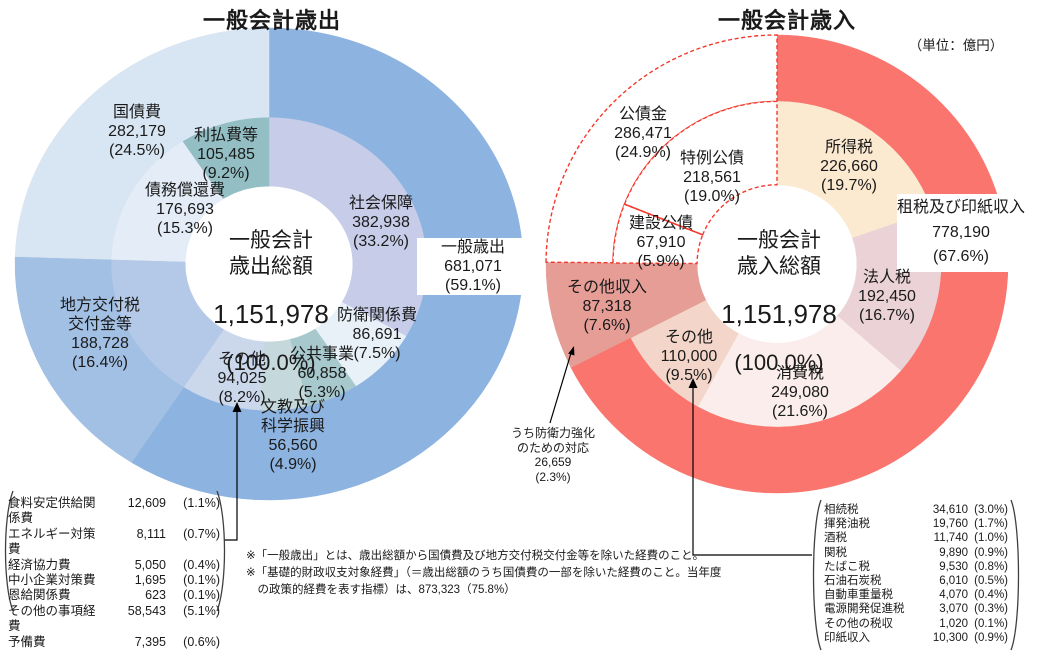  Describe the element at coordinates (693, 383) in the screenshot. I see `arrowhead-revenue-other-tax` at that location.